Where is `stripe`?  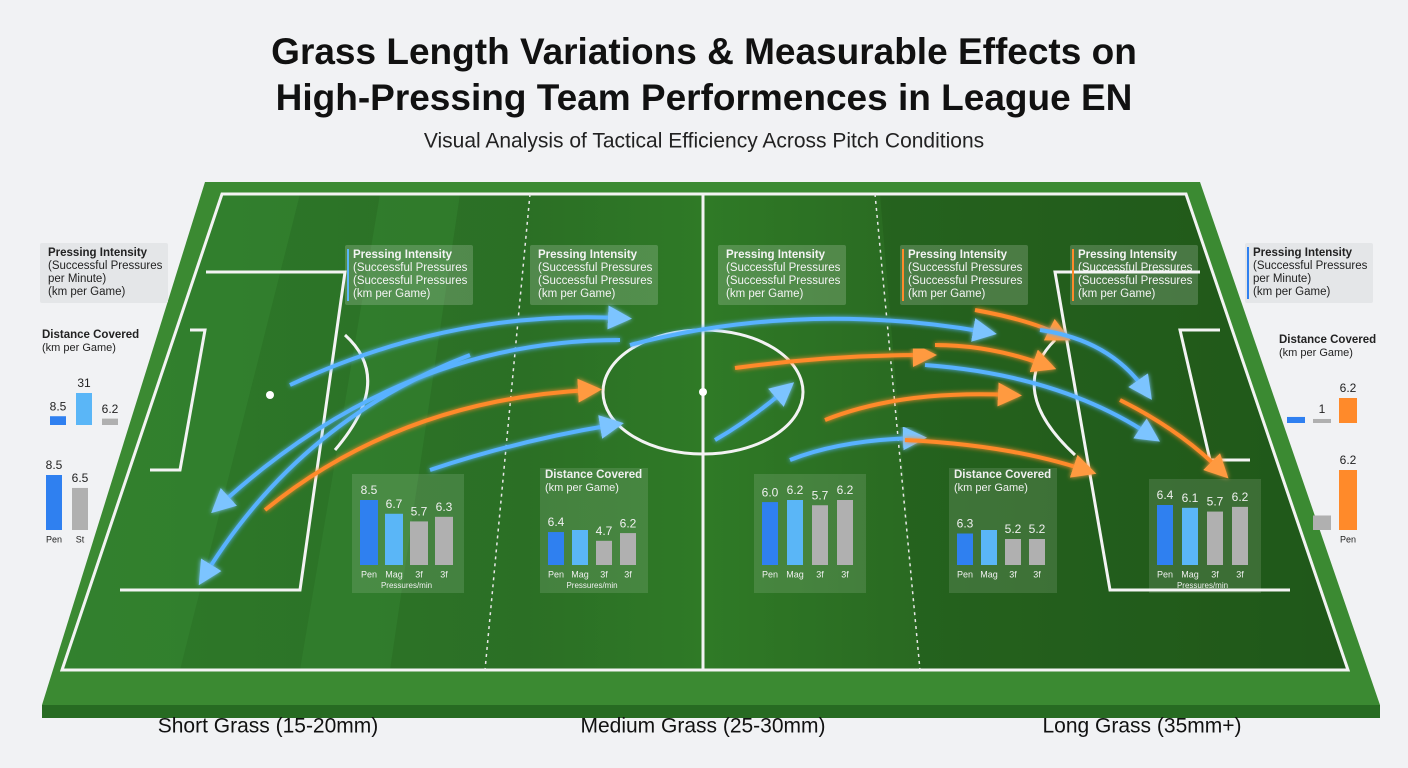 stripe is located at coordinates (380, 432).